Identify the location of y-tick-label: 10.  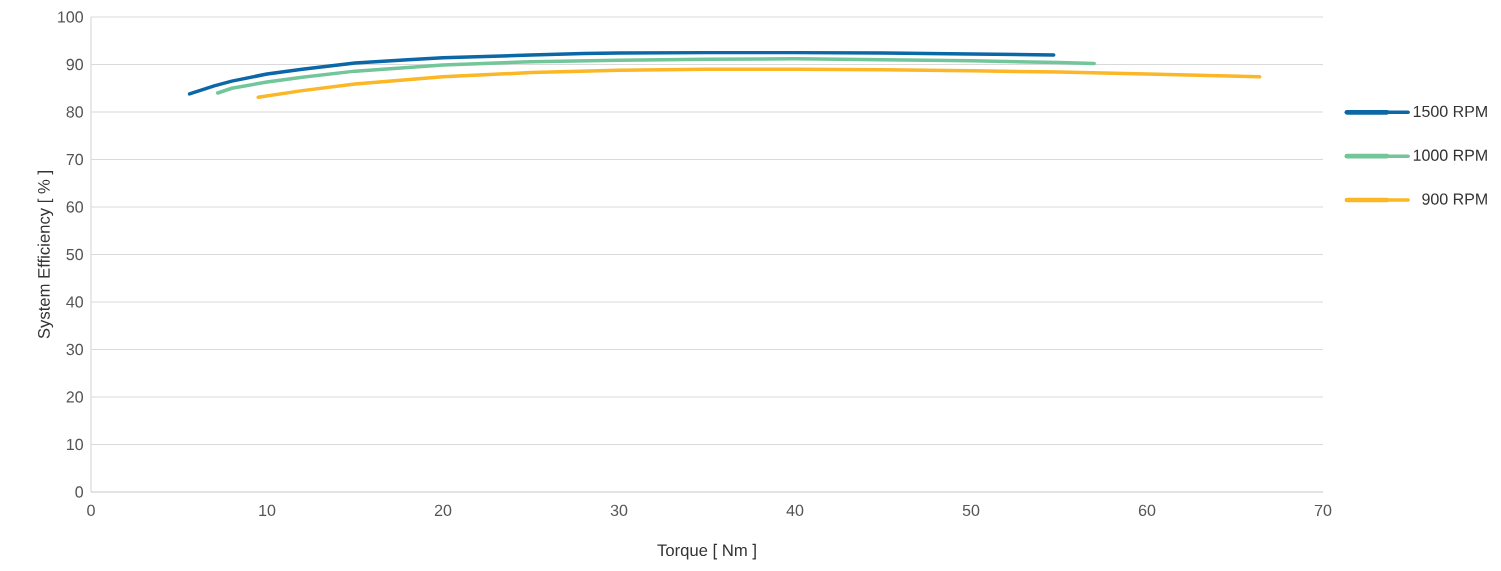
(75, 444).